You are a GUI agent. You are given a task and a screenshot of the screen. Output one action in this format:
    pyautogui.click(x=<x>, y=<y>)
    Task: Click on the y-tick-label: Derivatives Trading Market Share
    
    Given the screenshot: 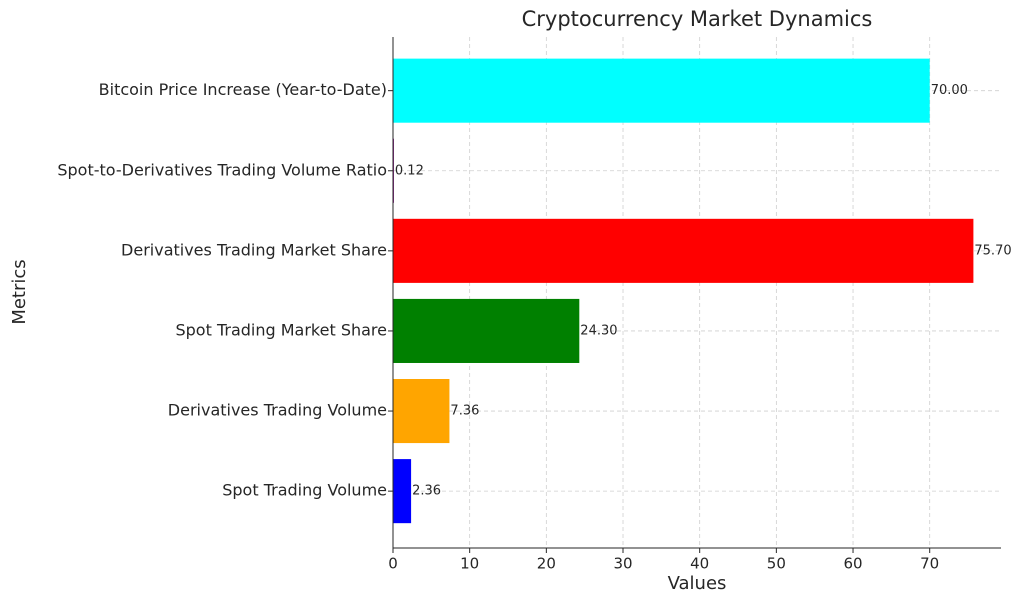 What is the action you would take?
    pyautogui.click(x=254, y=249)
    